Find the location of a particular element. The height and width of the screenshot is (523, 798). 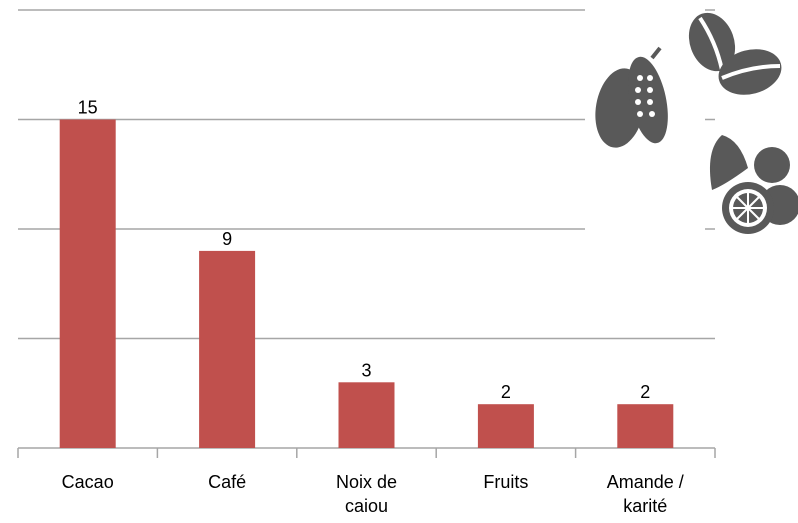

data-label: 3 is located at coordinates (366, 370).